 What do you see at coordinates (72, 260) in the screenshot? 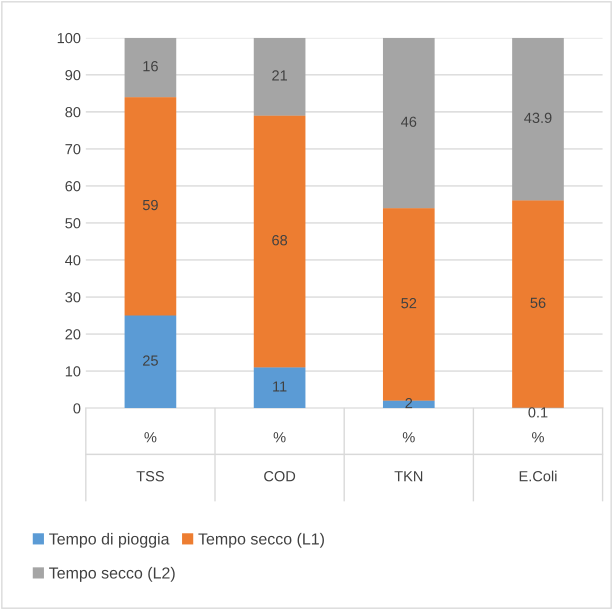
I see `y-tick-label: 40` at bounding box center [72, 260].